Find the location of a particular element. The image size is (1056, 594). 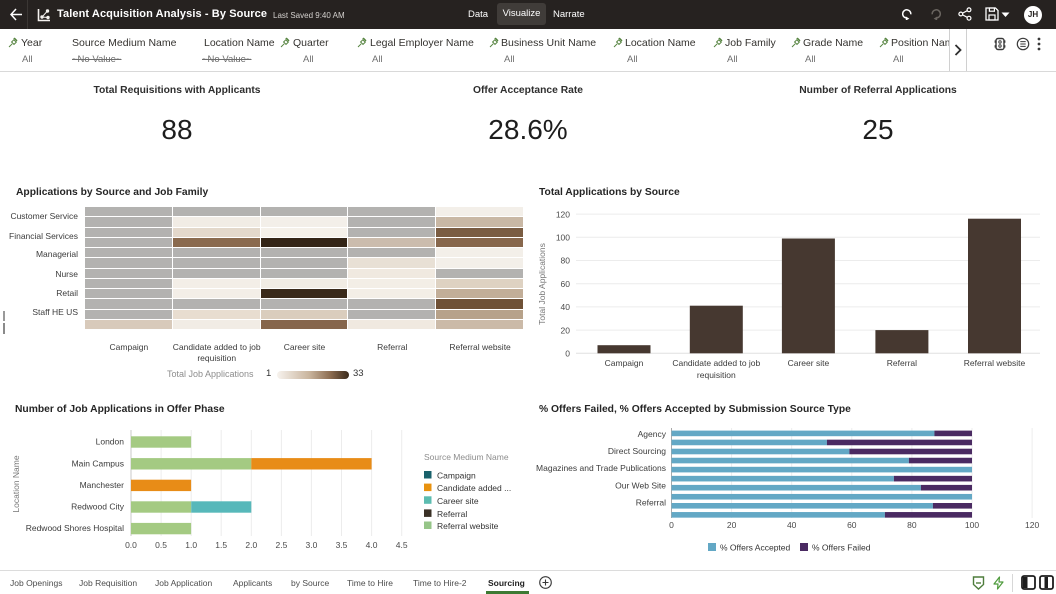

svg-text: Direct Sourcing is located at coordinates (637, 451).